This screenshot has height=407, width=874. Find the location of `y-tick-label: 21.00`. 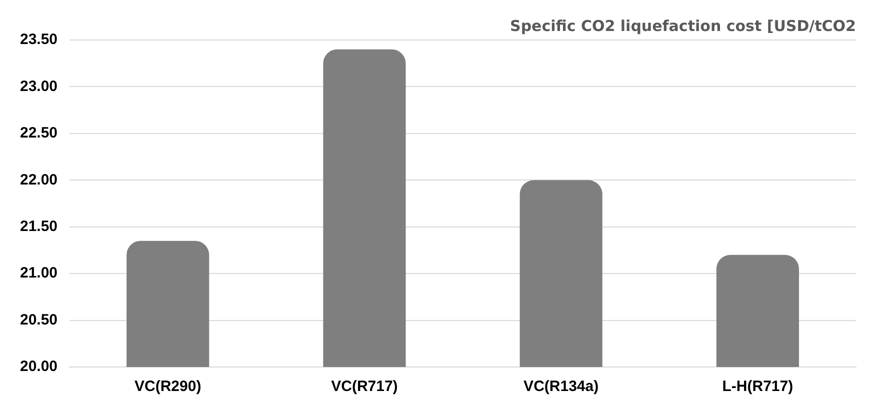

y-tick-label: 21.00 is located at coordinates (39, 273).